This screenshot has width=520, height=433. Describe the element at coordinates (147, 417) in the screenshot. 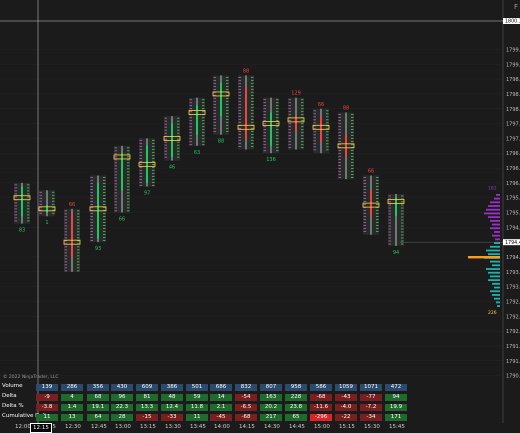

I see `stats-cell-cum-delta: -15` at that location.